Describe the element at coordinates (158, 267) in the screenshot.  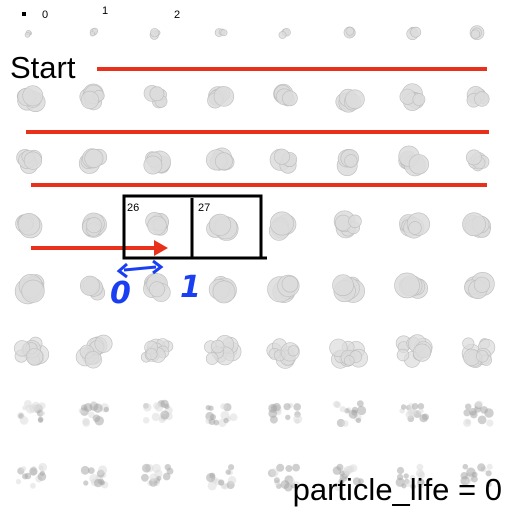
I see `blue-arrowhead-right` at that location.